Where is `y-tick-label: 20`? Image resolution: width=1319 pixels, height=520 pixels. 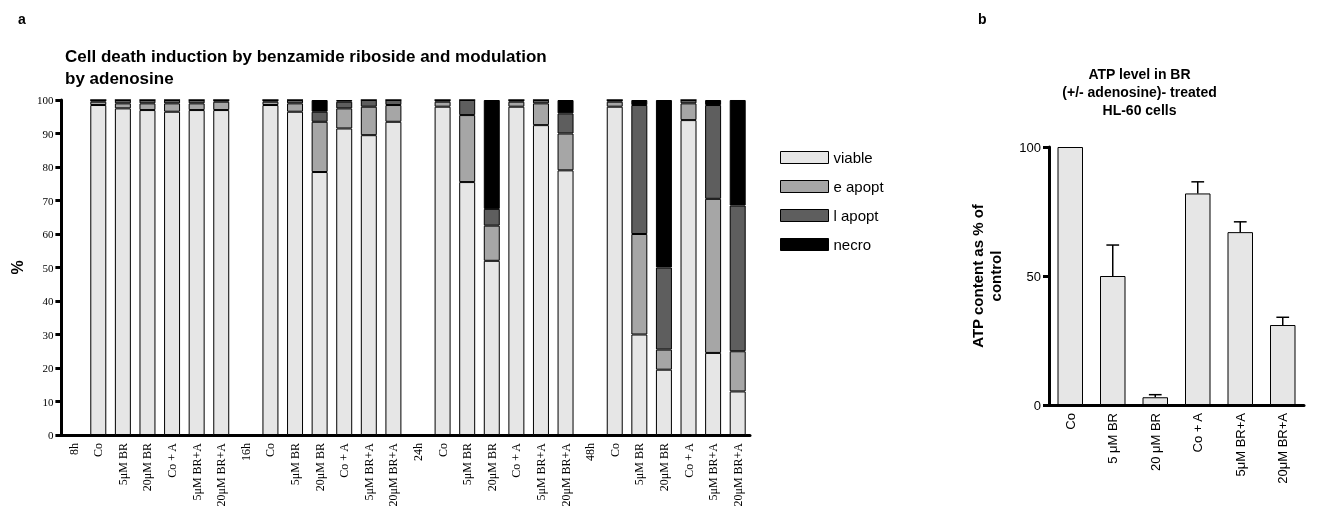 y-tick-label: 20 is located at coordinates (48, 368).